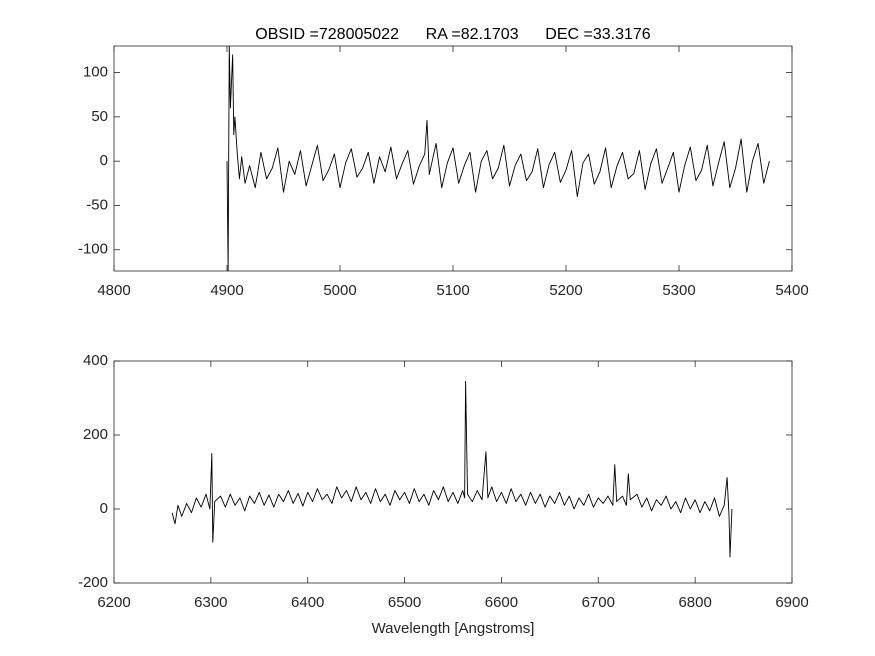  I want to click on y-tick-label: 200, so click(95, 434).